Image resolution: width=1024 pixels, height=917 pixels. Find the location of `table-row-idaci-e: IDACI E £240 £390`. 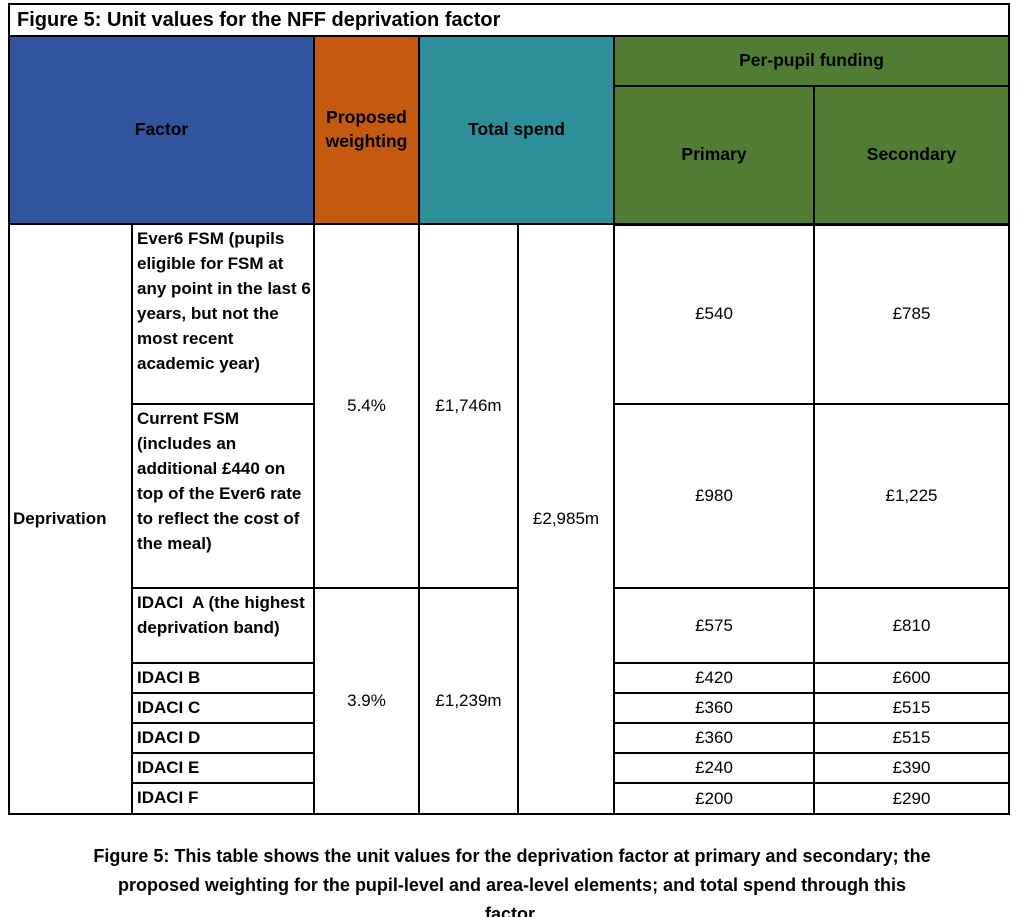

table-row-idaci-e: IDACI E £240 £390 is located at coordinates (510, 768).